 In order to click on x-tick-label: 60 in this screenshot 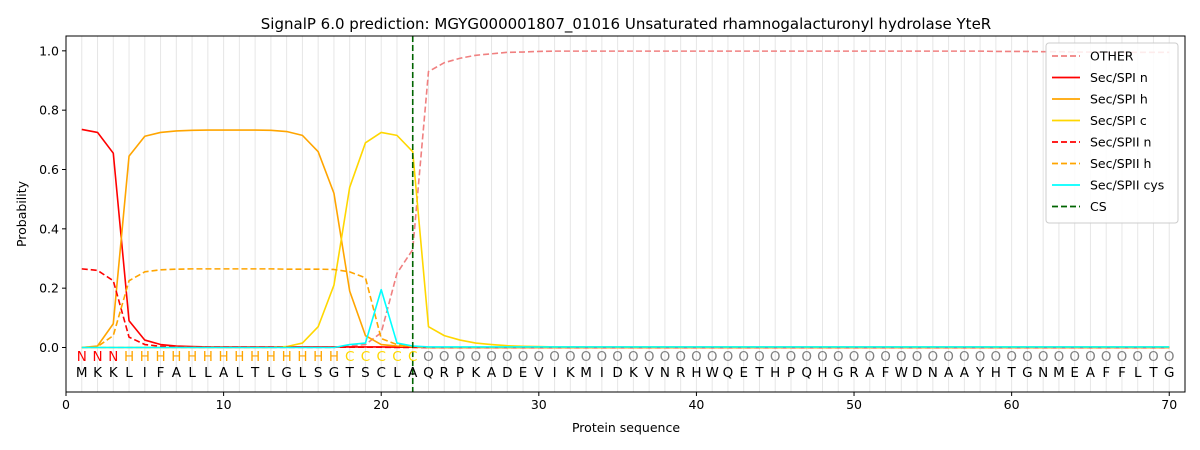, I will do `click(1012, 404)`.